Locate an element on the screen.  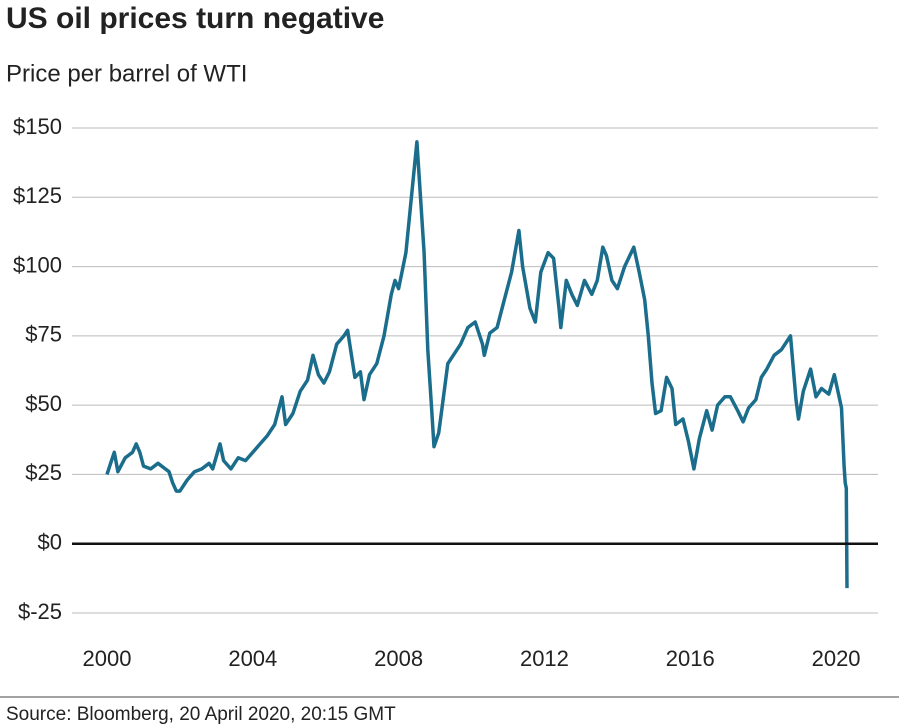
y-tick-label: $150 is located at coordinates (37, 126).